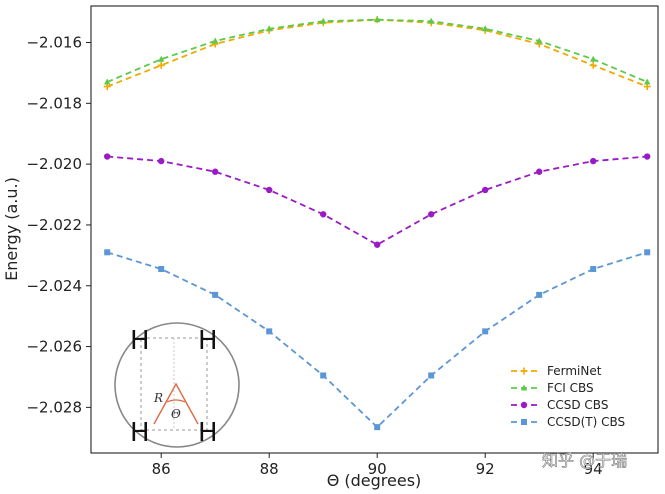  I want to click on inset-atom-bottom-right: H, so click(208, 433).